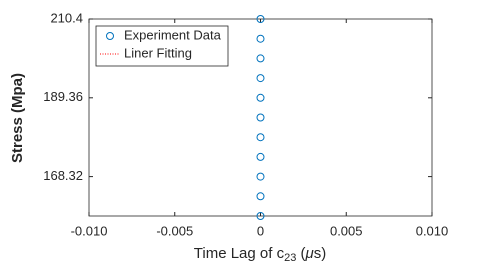 Image resolution: width=485 pixels, height=270 pixels. What do you see at coordinates (346, 230) in the screenshot?
I see `x-tick-label: 0.005` at bounding box center [346, 230].